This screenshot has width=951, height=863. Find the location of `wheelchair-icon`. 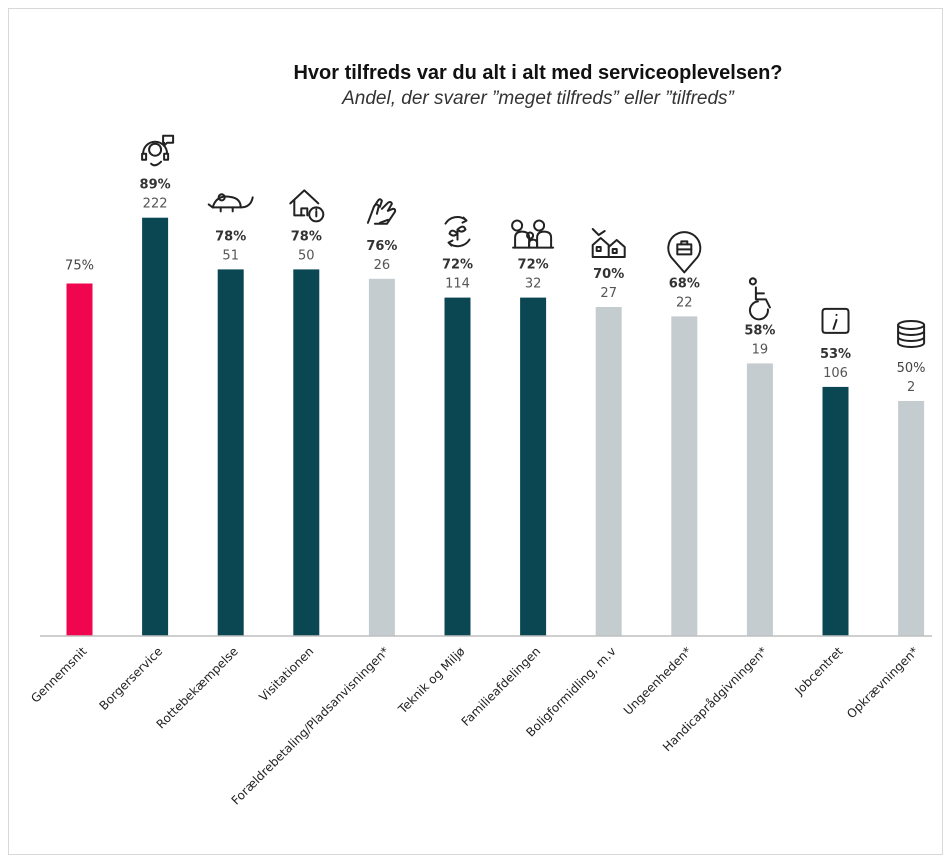

wheelchair-icon is located at coordinates (760, 298).